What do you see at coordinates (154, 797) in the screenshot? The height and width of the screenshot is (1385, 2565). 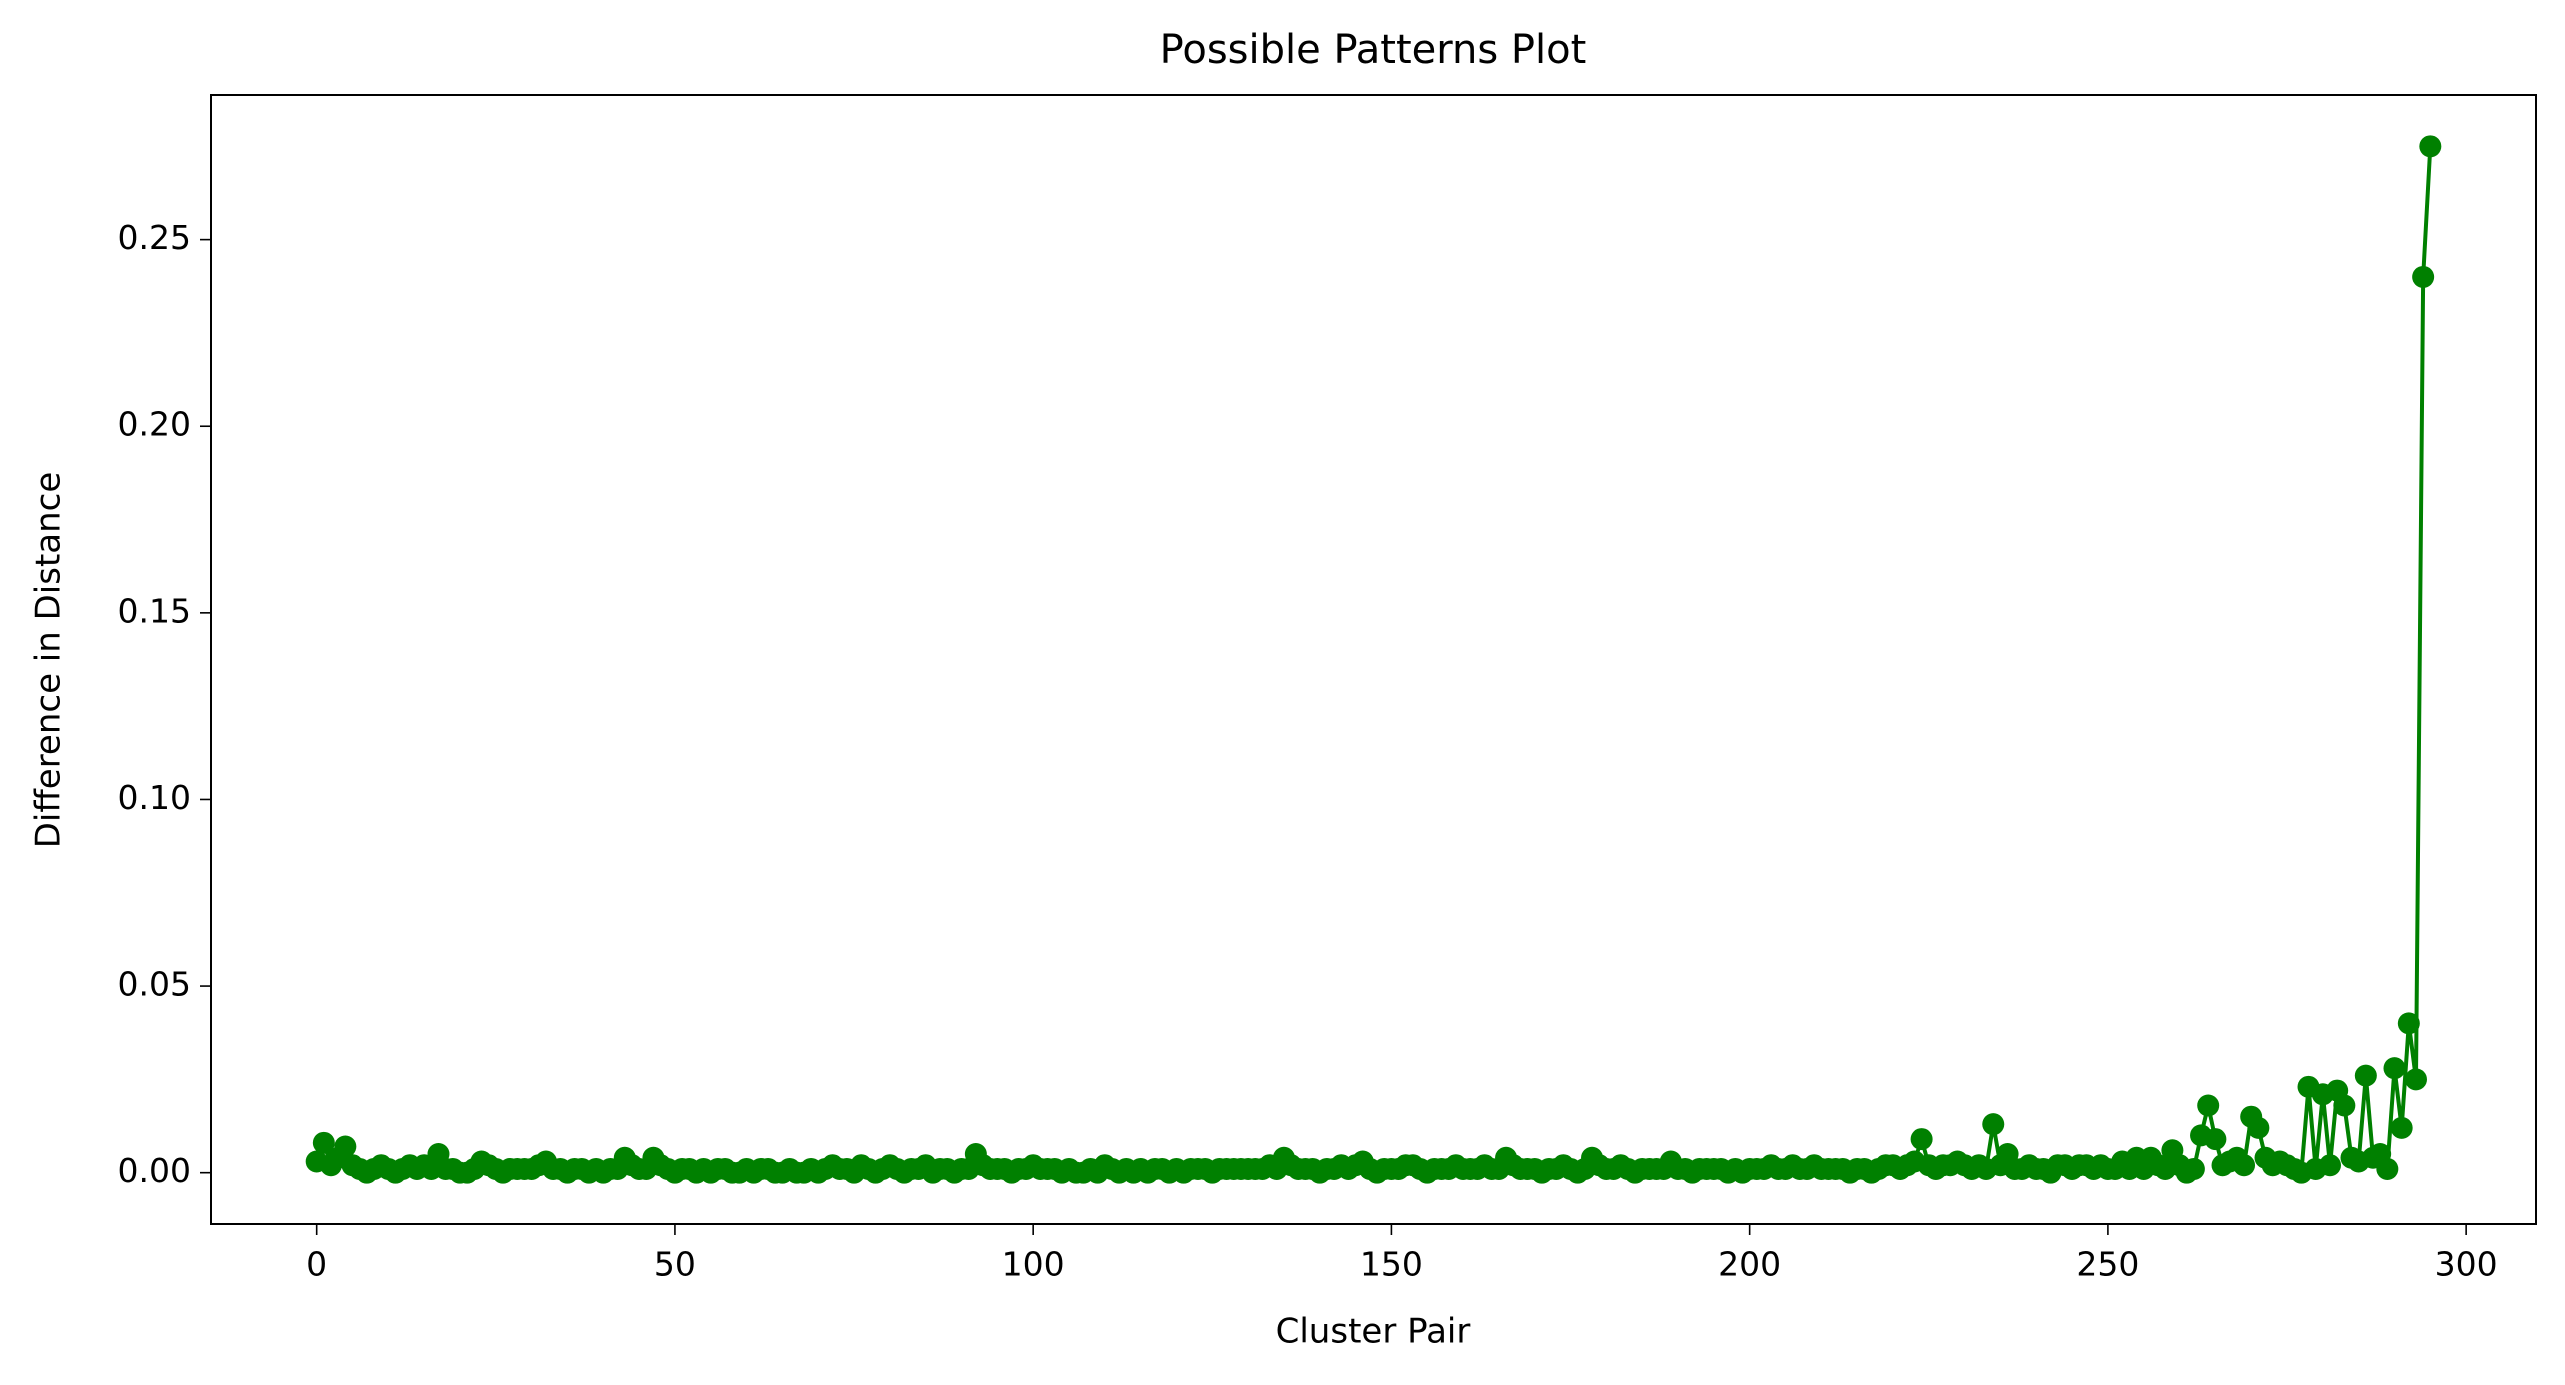 I see `y-tick-label: 0.10` at bounding box center [154, 797].